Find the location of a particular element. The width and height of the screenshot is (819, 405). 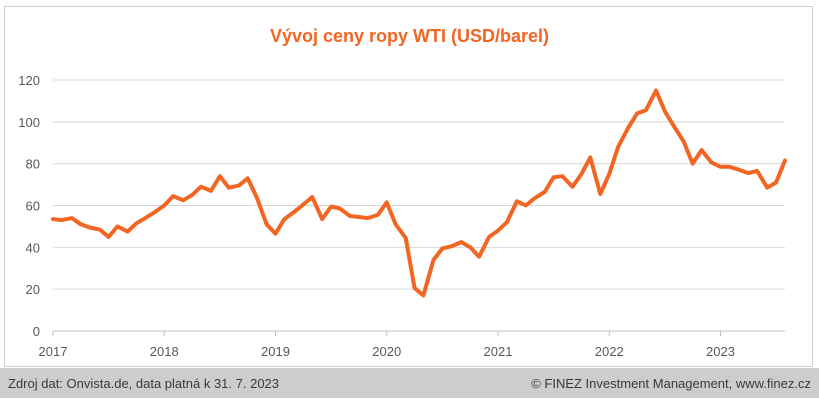

x-tick-label: 2017 is located at coordinates (53, 351).